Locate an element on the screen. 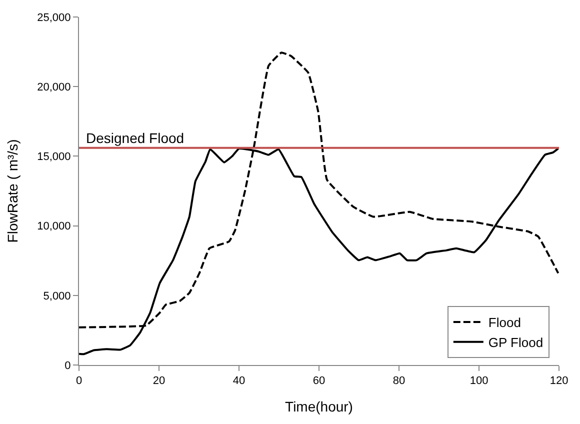  y-tick-label: 25,000 is located at coordinates (54, 18).